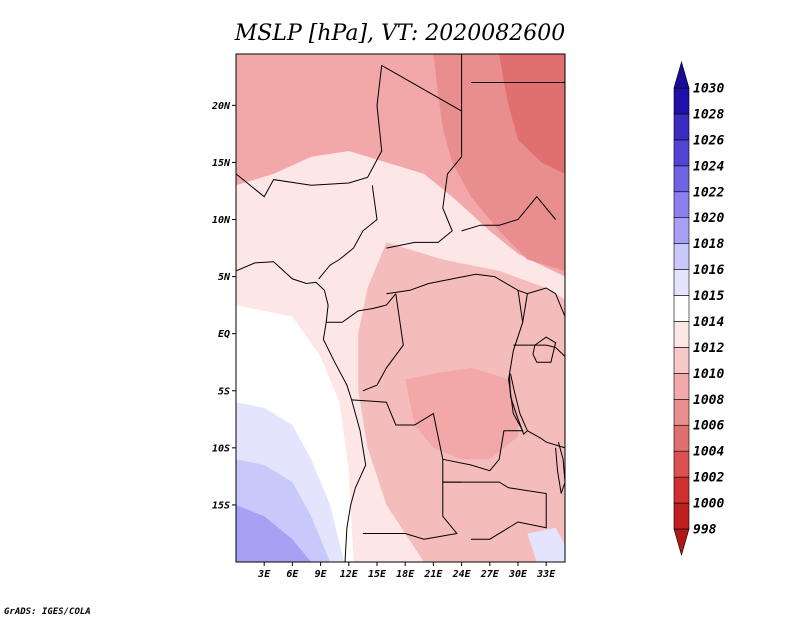 The image size is (800, 618). I want to click on field-sudan-core-low, so click(532, 114).